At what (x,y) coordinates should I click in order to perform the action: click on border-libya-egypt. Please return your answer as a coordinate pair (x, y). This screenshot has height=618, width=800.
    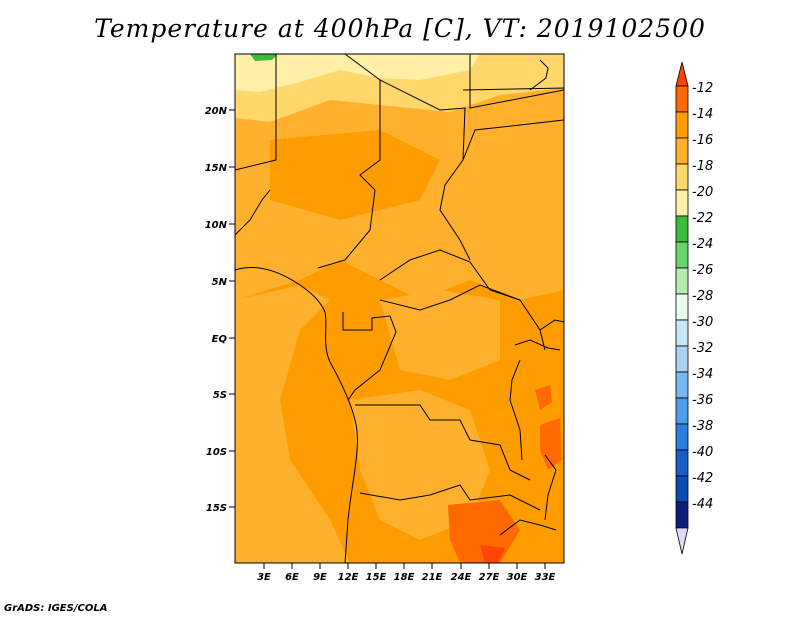
    Looking at the image, I should click on (517, 81).